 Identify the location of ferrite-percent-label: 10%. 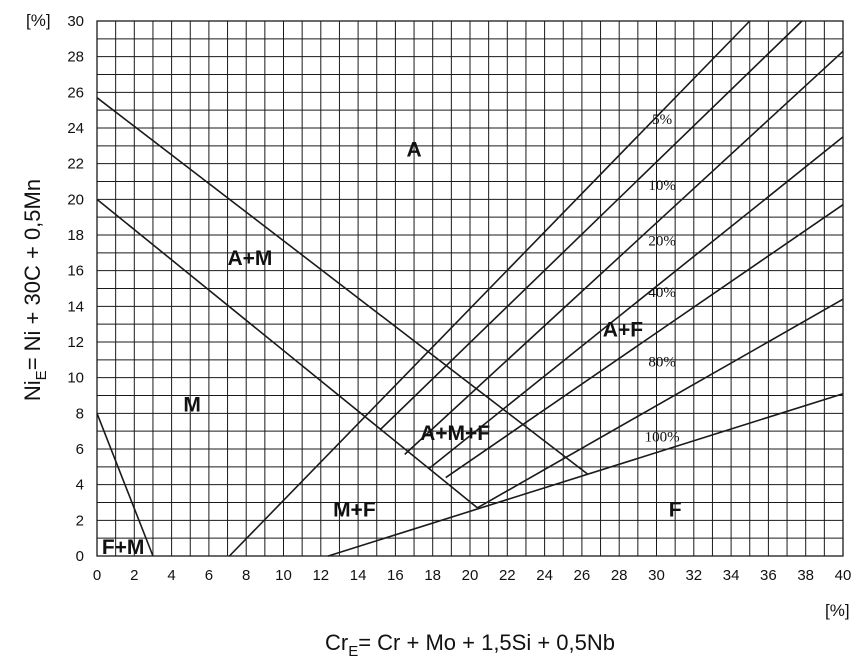
(662, 186).